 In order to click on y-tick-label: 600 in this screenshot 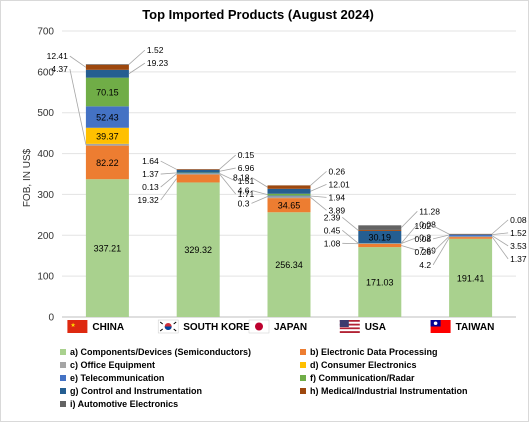, I will do `click(45, 72)`.